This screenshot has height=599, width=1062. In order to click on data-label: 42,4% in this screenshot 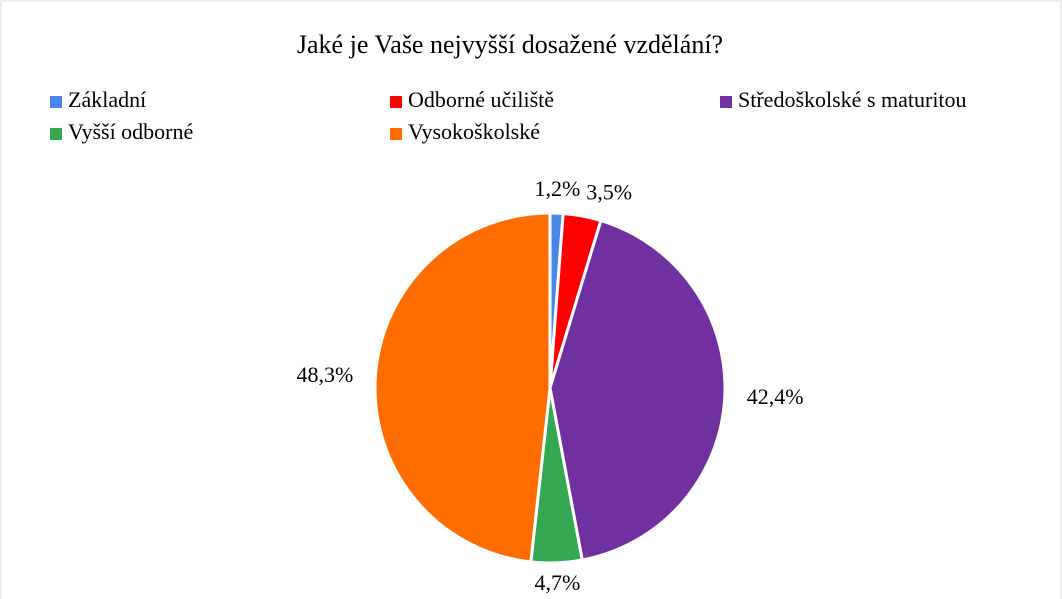, I will do `click(775, 396)`.